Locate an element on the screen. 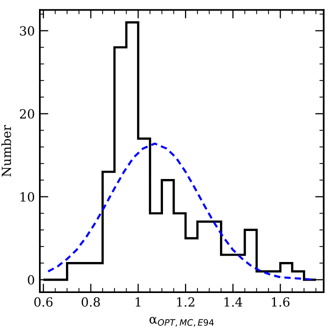 Image resolution: width=332 pixels, height=332 pixels. y-tick-label: 20 is located at coordinates (27, 114).